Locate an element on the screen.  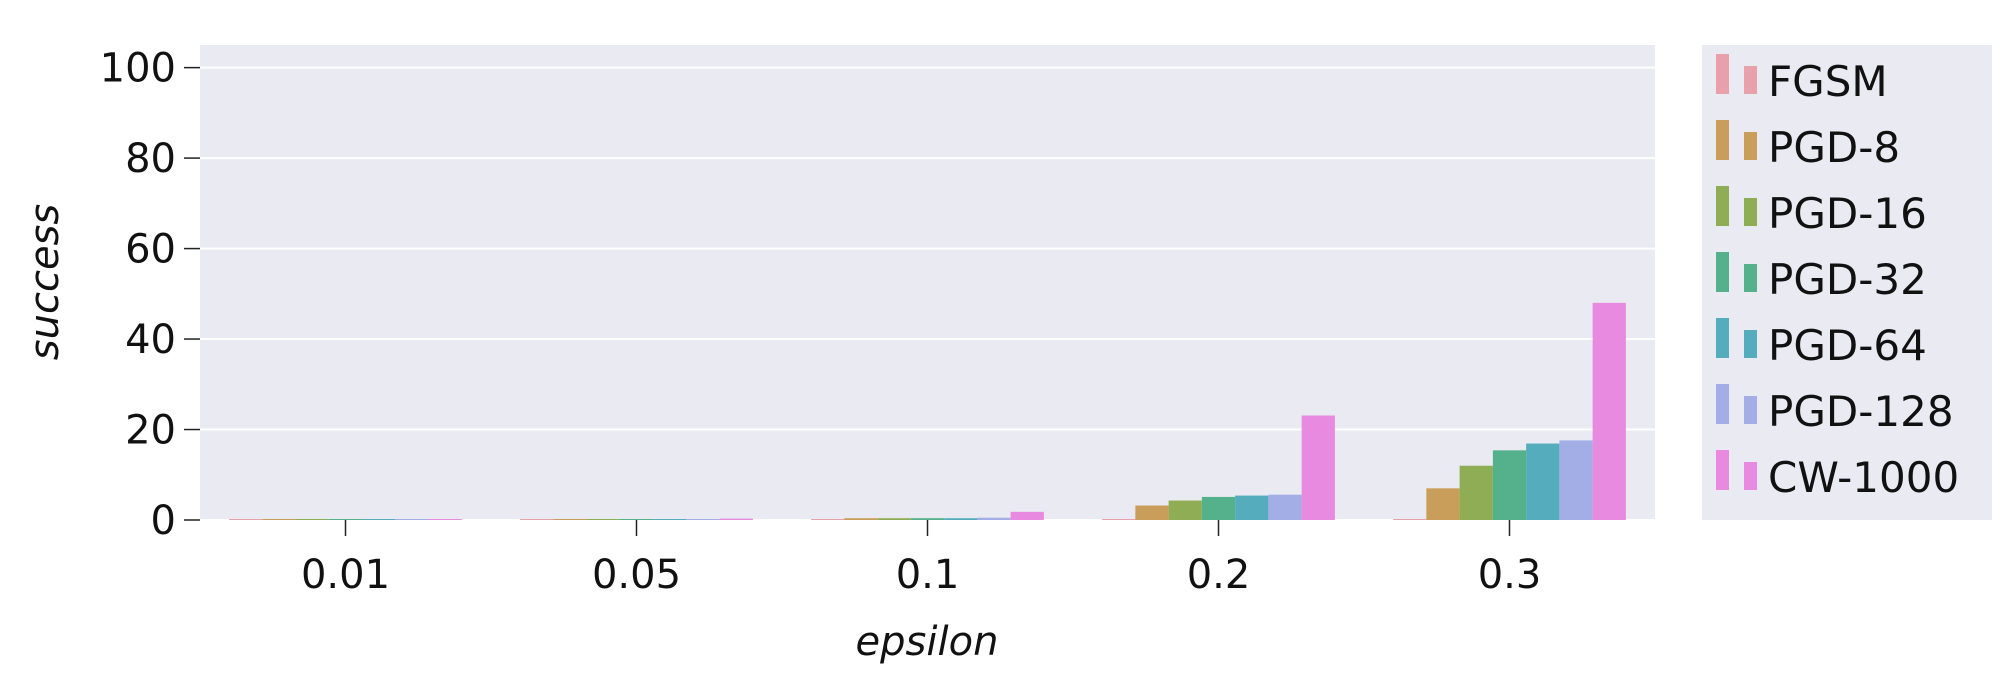
y-tick-label: 60 is located at coordinates (150, 250).